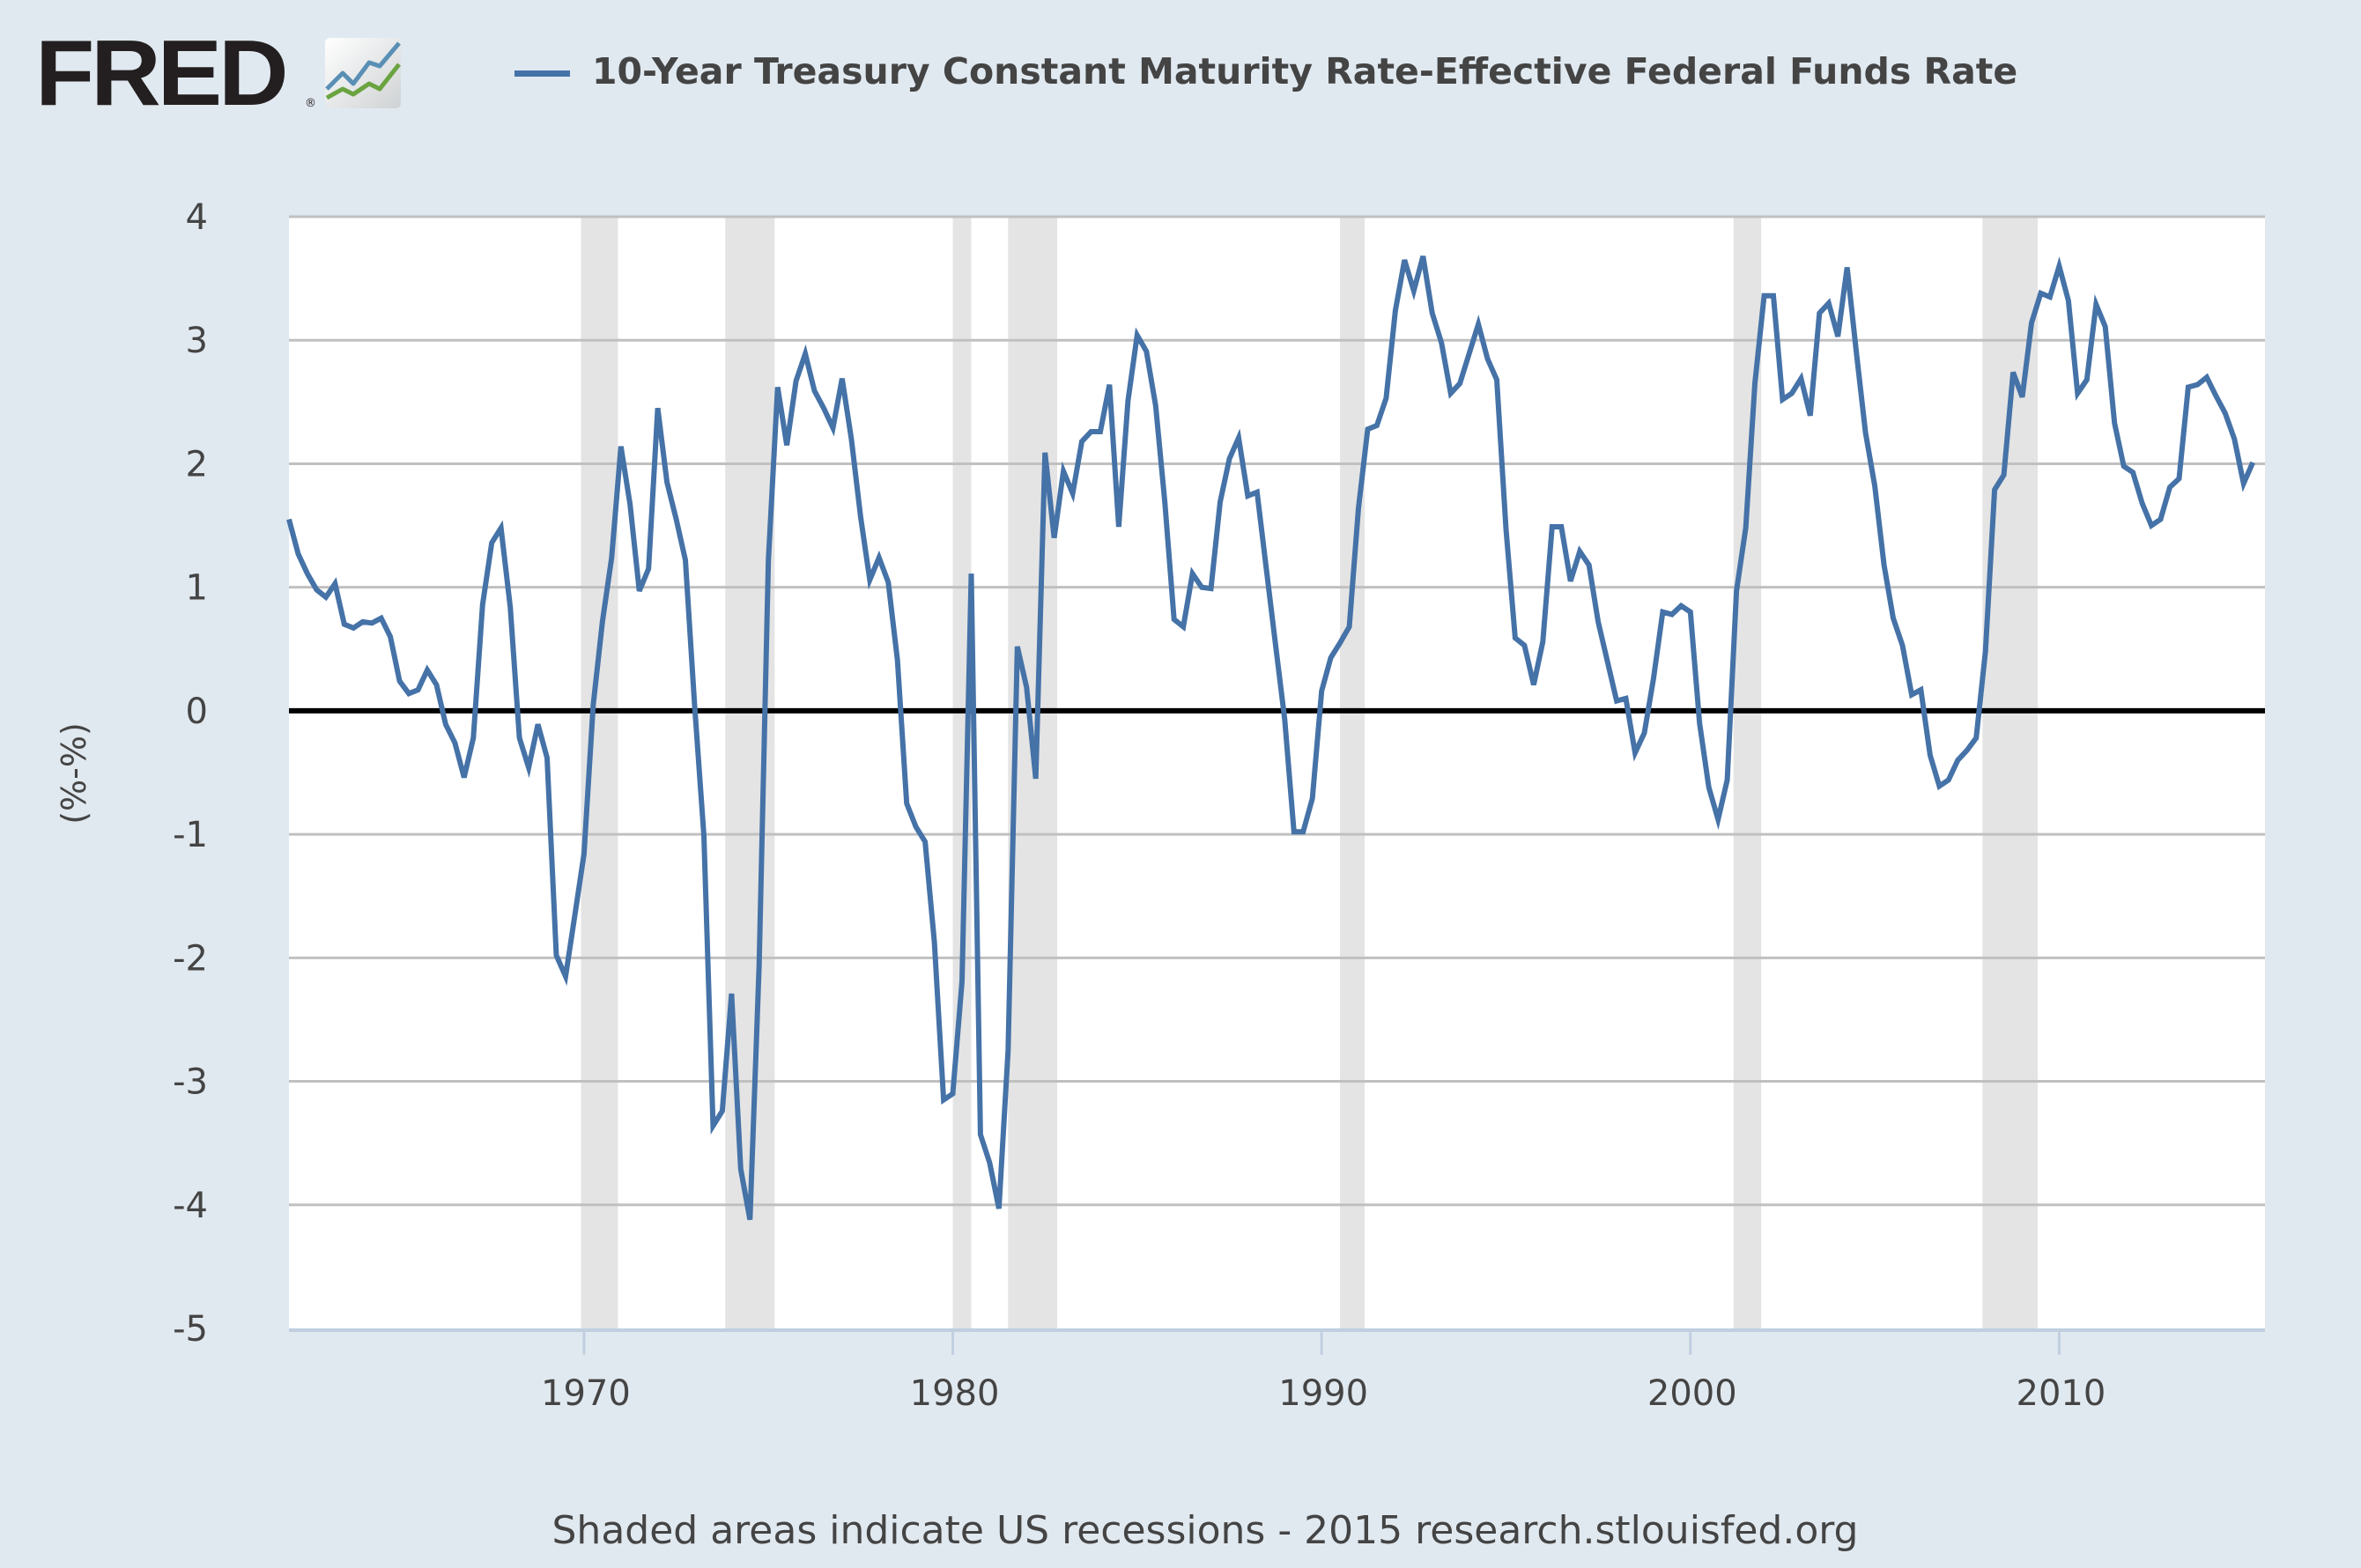  Describe the element at coordinates (74, 773) in the screenshot. I see `y-axis-label: (%-%)` at that location.